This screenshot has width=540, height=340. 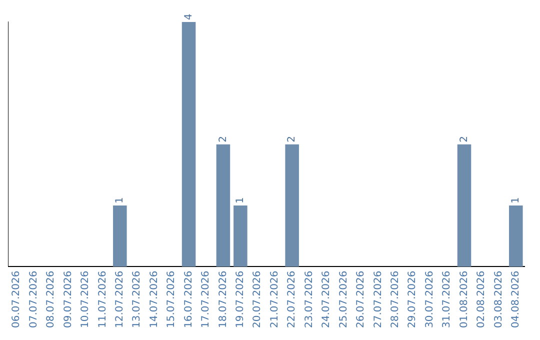 What do you see at coordinates (274, 299) in the screenshot?
I see `x-tick-label: 21.07.2026` at bounding box center [274, 299].